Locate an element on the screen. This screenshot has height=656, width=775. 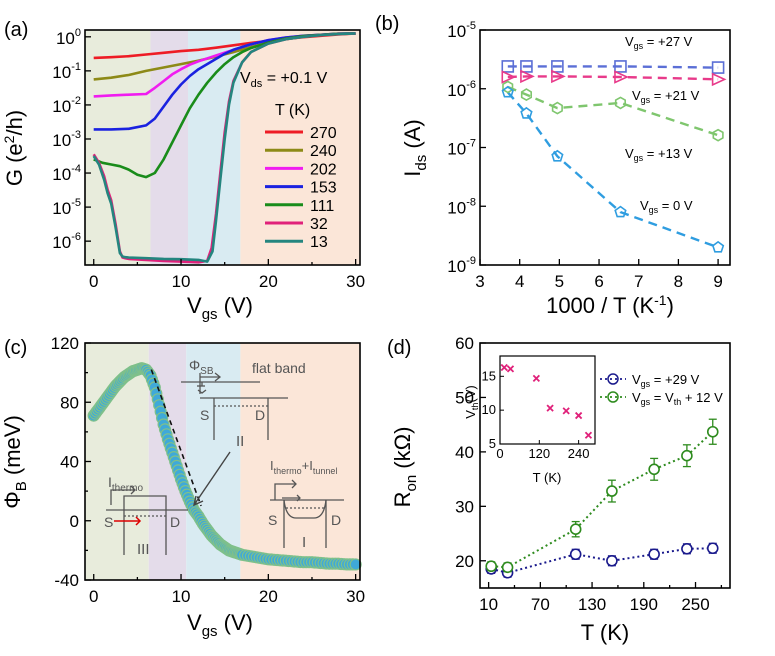
band1-d-label: D is located at coordinates (336, 520).